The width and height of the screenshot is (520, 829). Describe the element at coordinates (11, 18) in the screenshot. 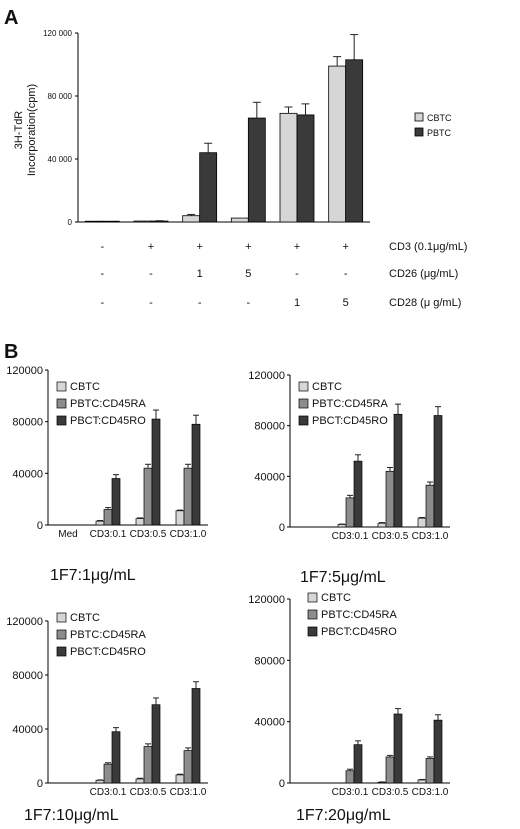

I see `panel-a-letter: A` at that location.